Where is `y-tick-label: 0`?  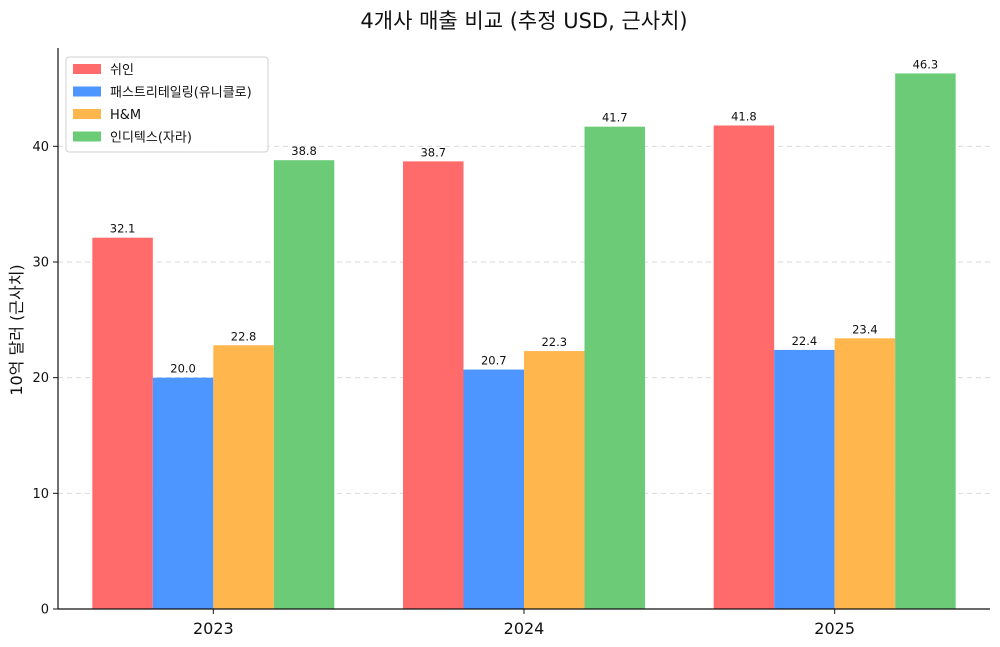
y-tick-label: 0 is located at coordinates (45, 610).